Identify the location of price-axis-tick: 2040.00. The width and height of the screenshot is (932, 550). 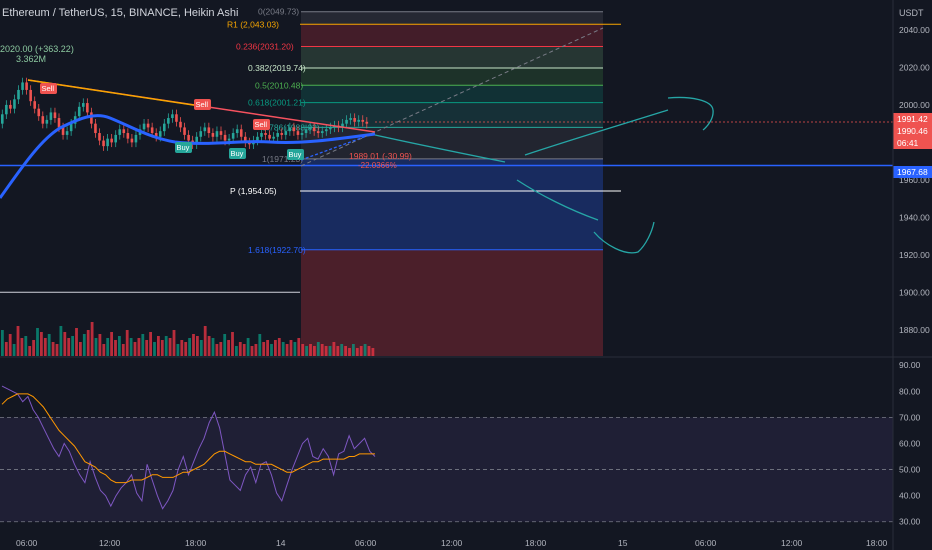
(914, 30).